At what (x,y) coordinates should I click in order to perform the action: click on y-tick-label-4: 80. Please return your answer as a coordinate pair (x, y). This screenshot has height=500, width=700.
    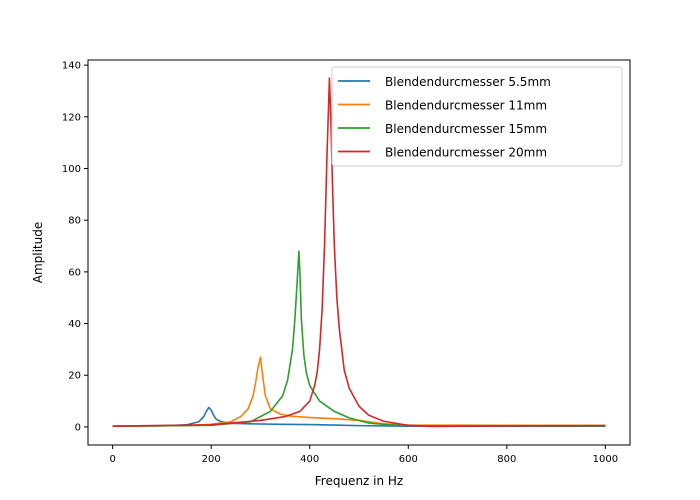
    Looking at the image, I should click on (74, 221).